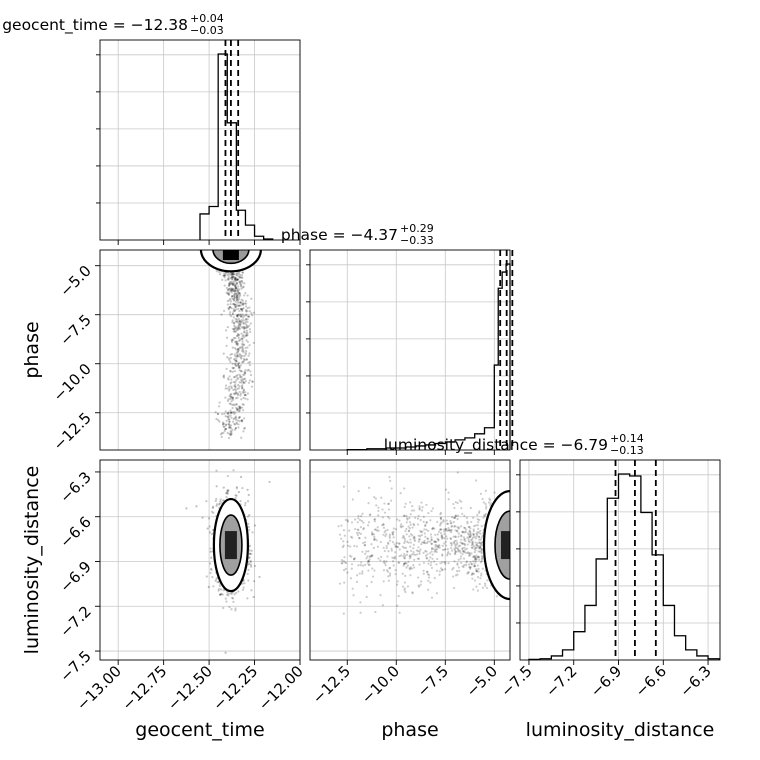  What do you see at coordinates (651, 681) in the screenshot?
I see `tick-label-x: −6.6` at bounding box center [651, 681].